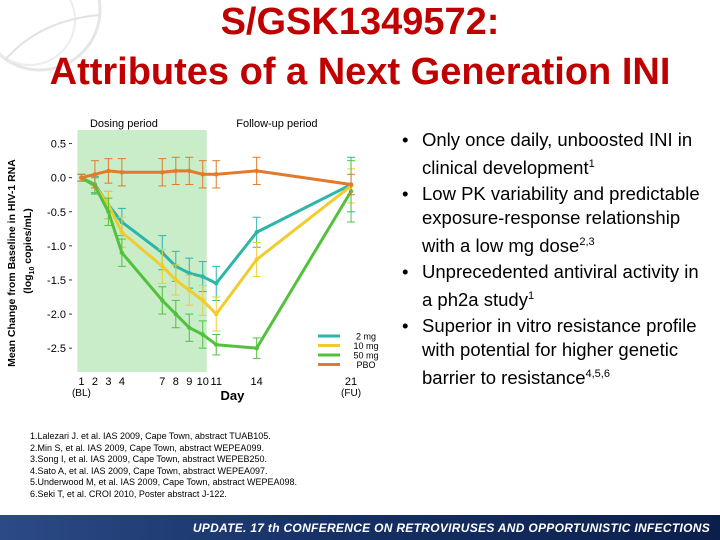 The image size is (720, 540). Describe the element at coordinates (232, 395) in the screenshot. I see `x-axis-title: Day` at that location.